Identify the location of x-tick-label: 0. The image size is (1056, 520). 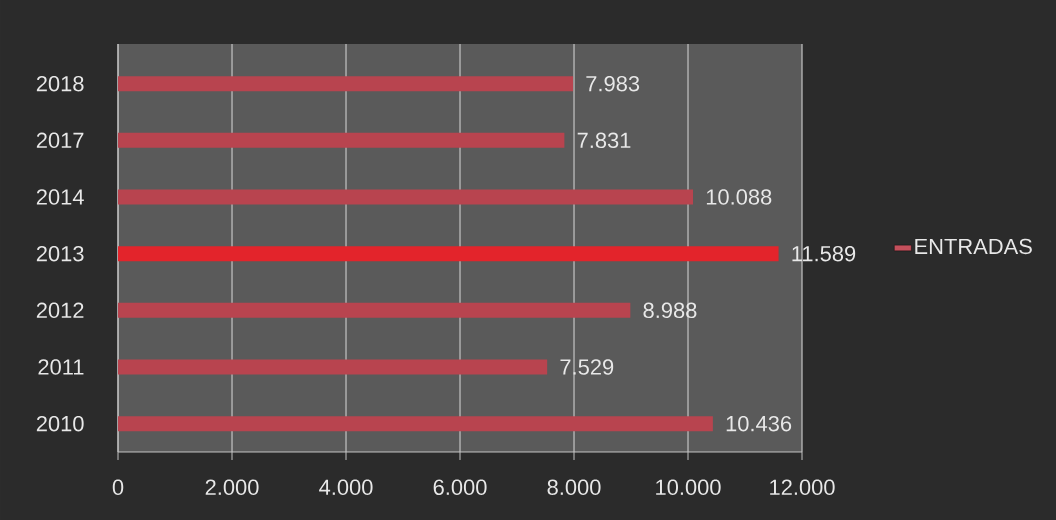
(118, 487).